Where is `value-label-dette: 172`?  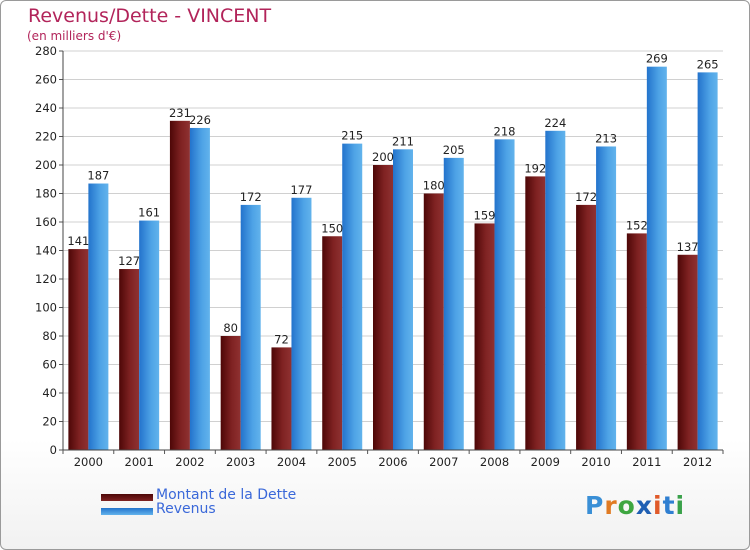 value-label-dette: 172 is located at coordinates (586, 197).